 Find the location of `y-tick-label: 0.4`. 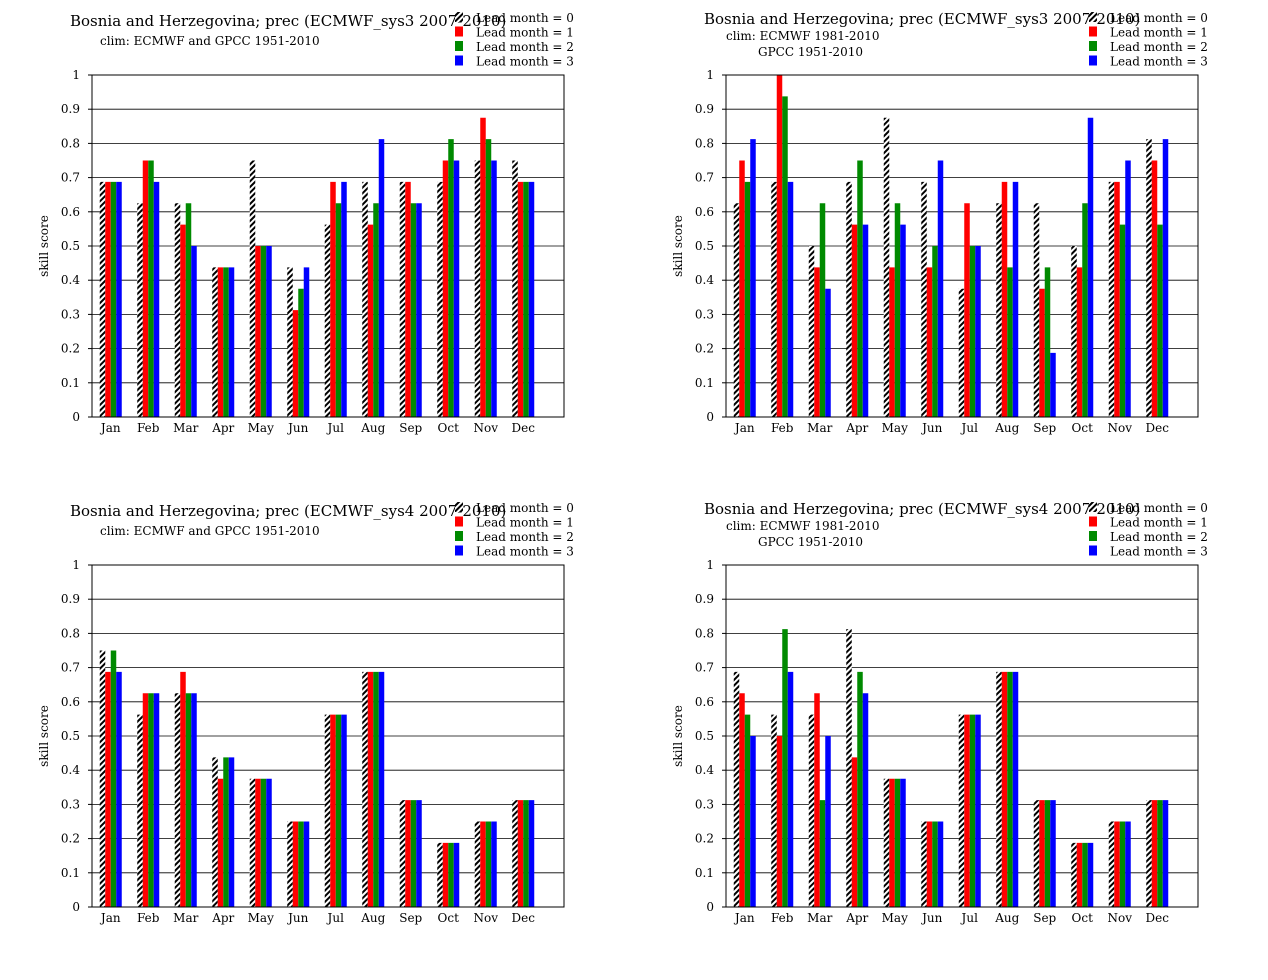

y-tick-label: 0.4 is located at coordinates (70, 770).